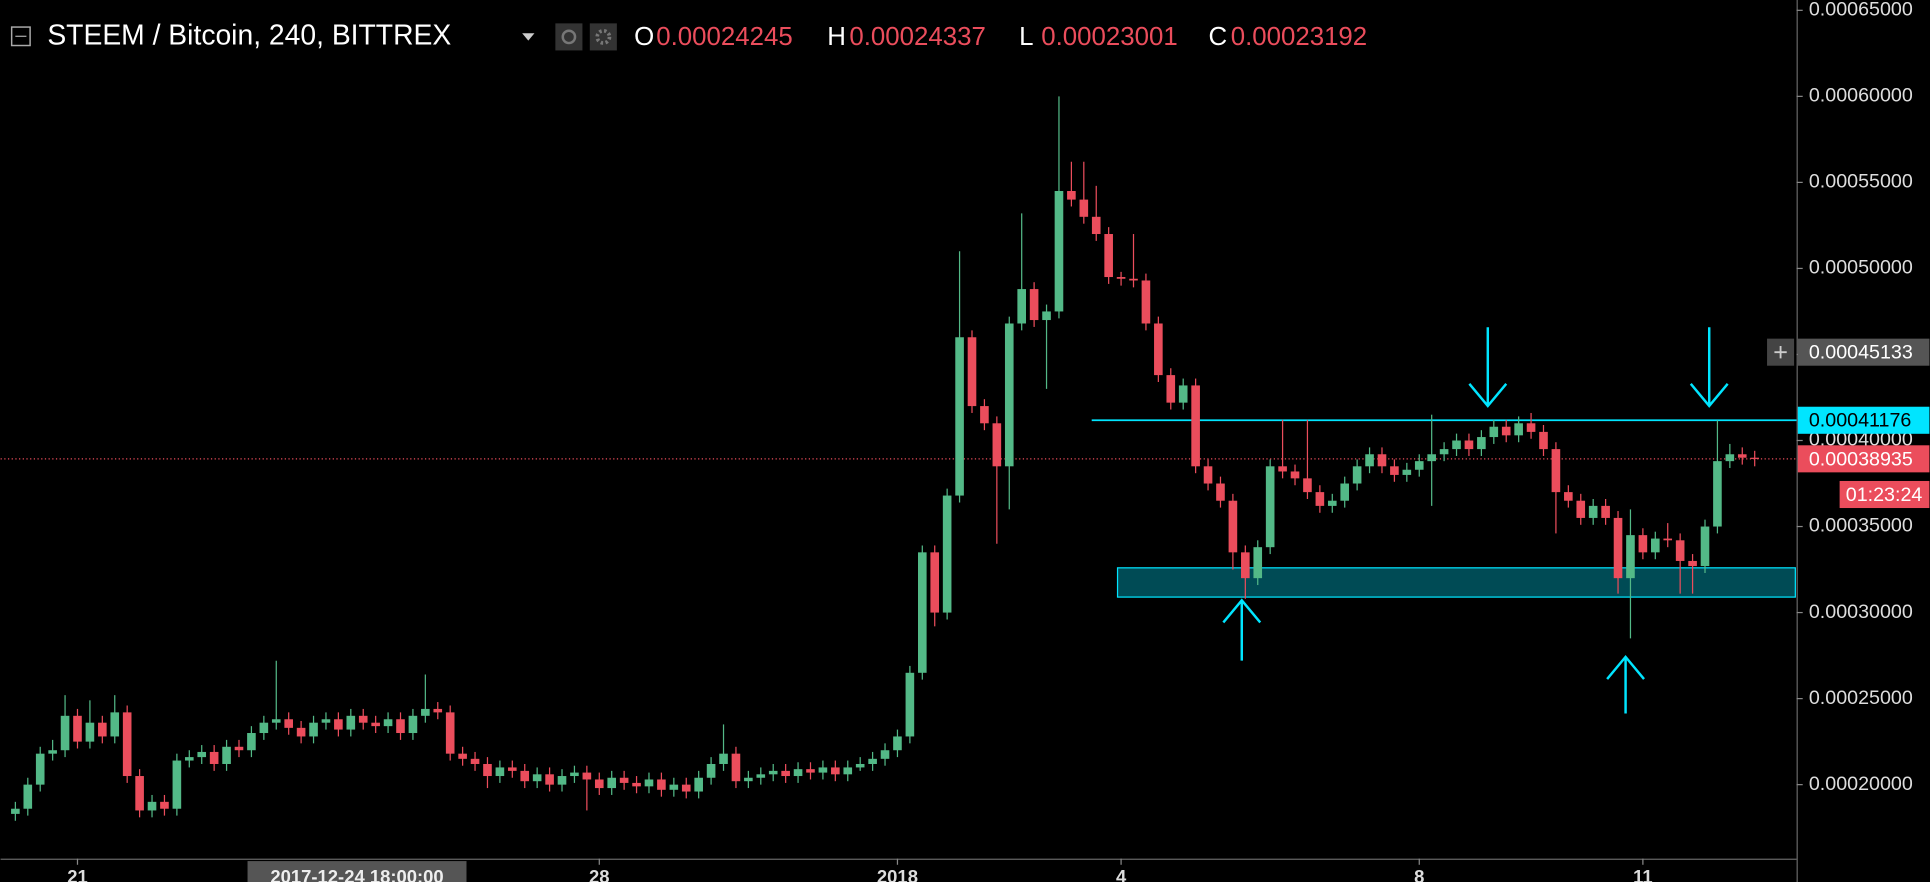  Describe the element at coordinates (569, 37) in the screenshot. I see `eye-button` at that location.